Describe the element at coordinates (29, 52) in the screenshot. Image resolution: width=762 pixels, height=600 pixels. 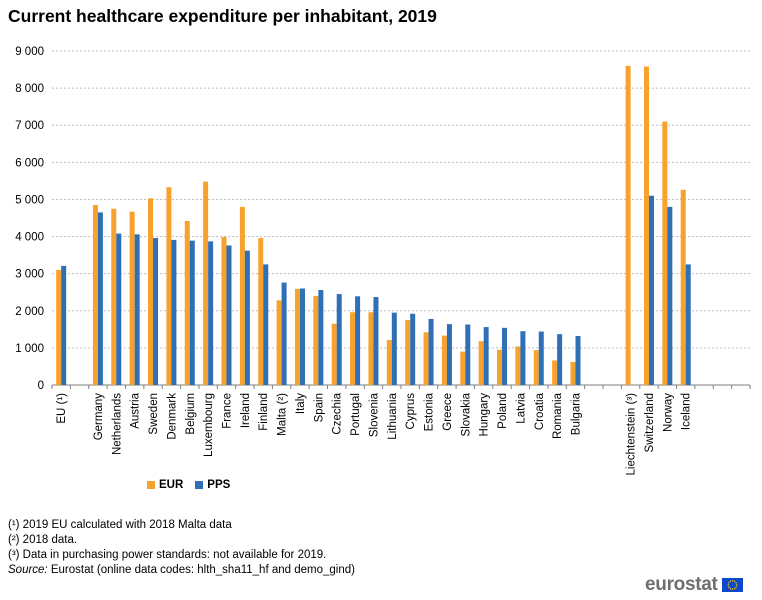
I see `y-tick-label: 9 000` at that location.